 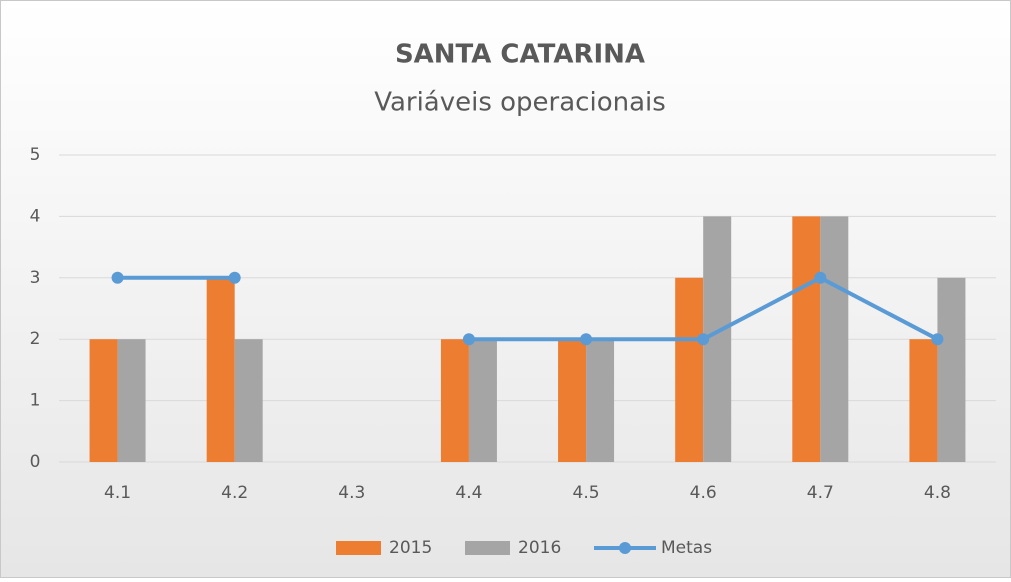 What do you see at coordinates (625, 548) in the screenshot?
I see `legend-swatch-marker` at bounding box center [625, 548].